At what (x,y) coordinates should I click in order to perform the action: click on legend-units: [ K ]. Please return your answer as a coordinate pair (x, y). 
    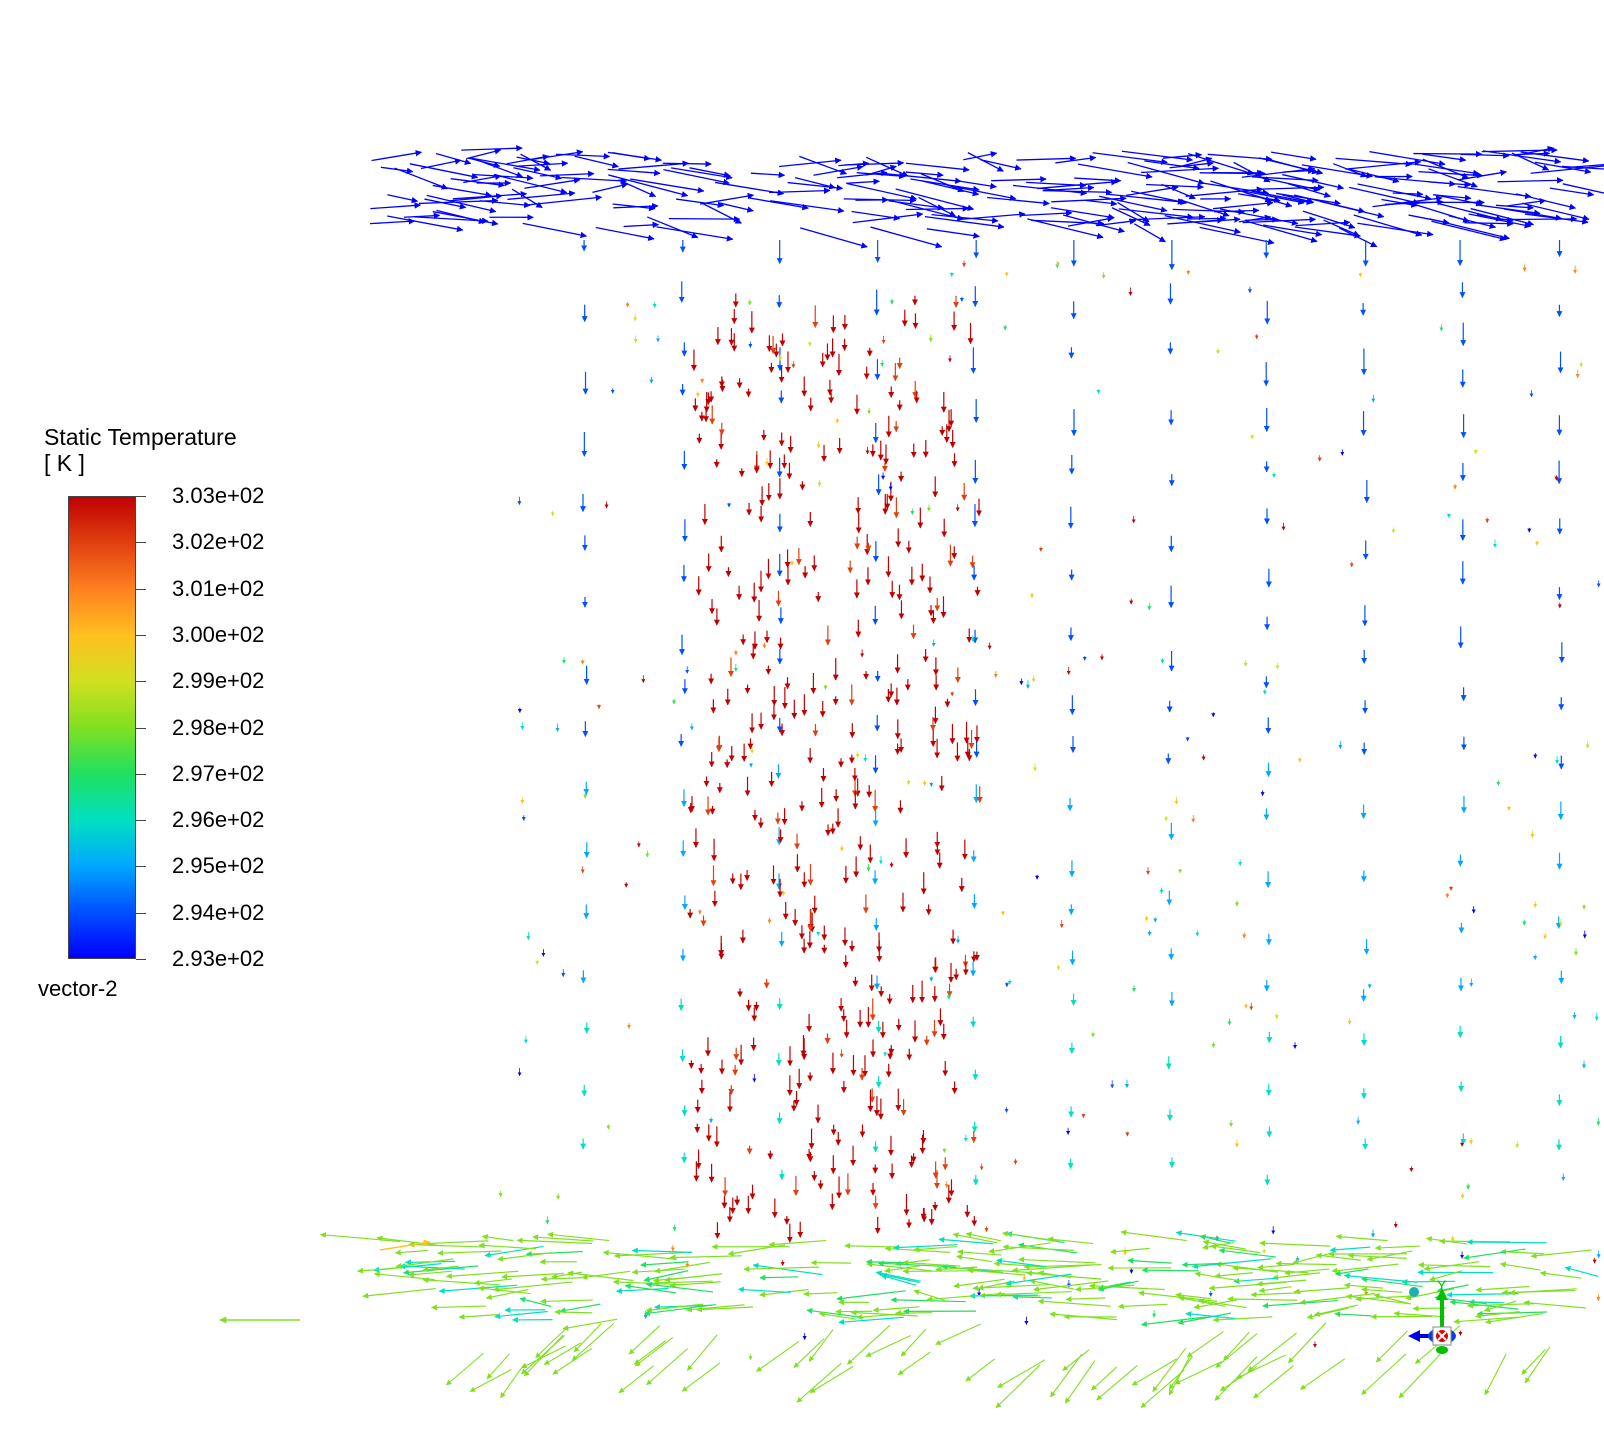
    Looking at the image, I should click on (64, 463).